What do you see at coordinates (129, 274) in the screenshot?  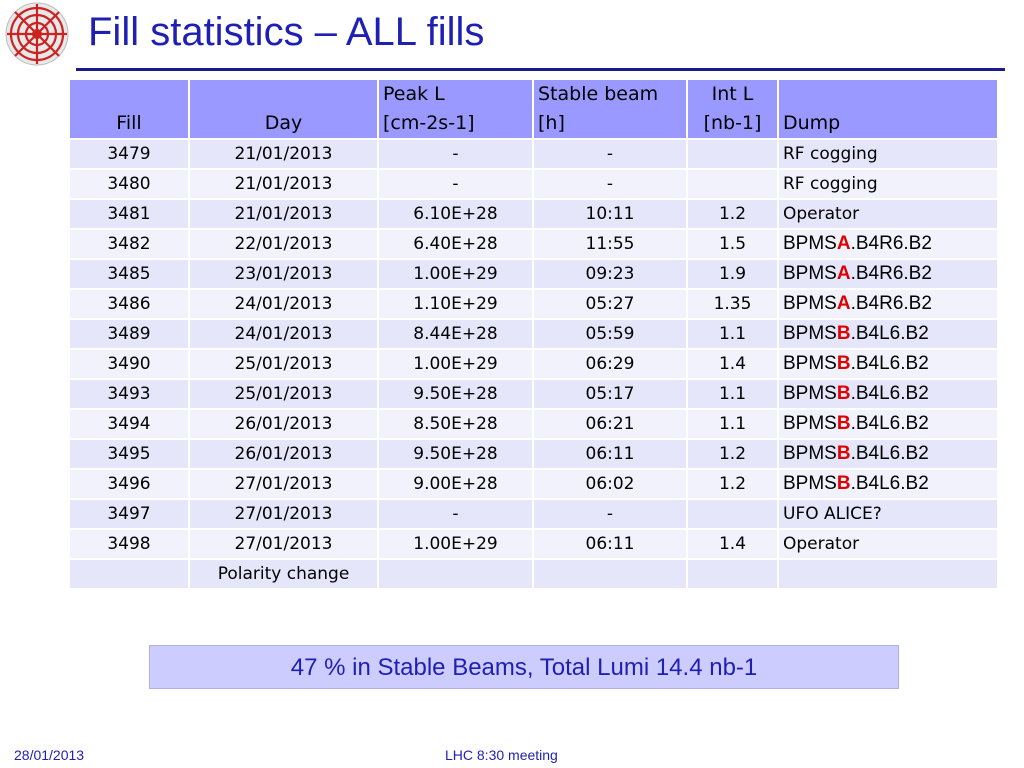 I see `cell-fill: 3485` at bounding box center [129, 274].